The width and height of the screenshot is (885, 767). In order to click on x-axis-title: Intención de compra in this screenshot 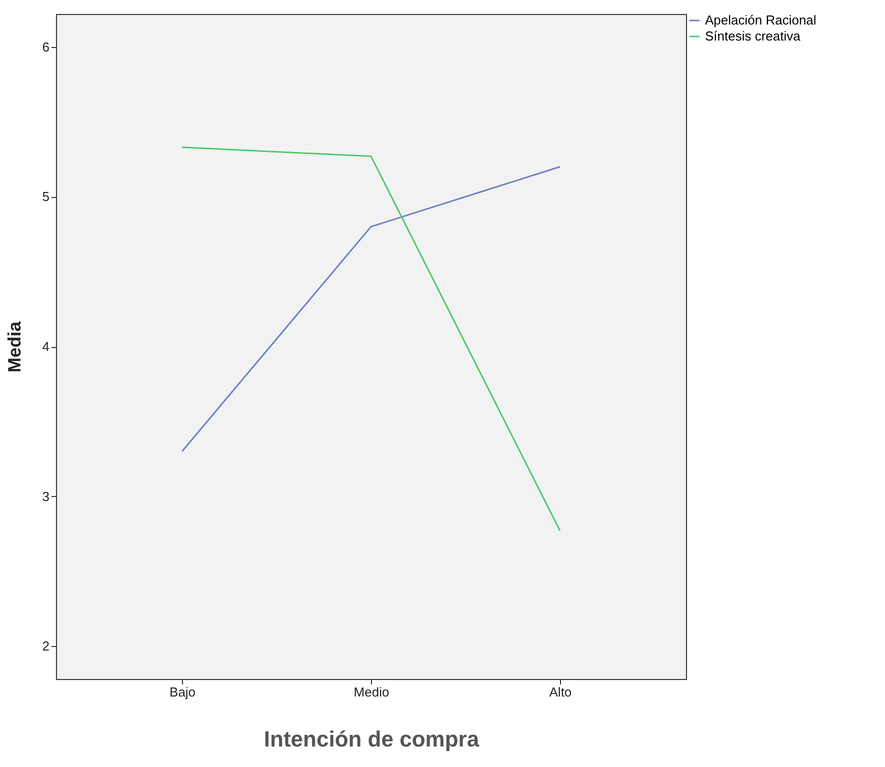, I will do `click(372, 739)`.